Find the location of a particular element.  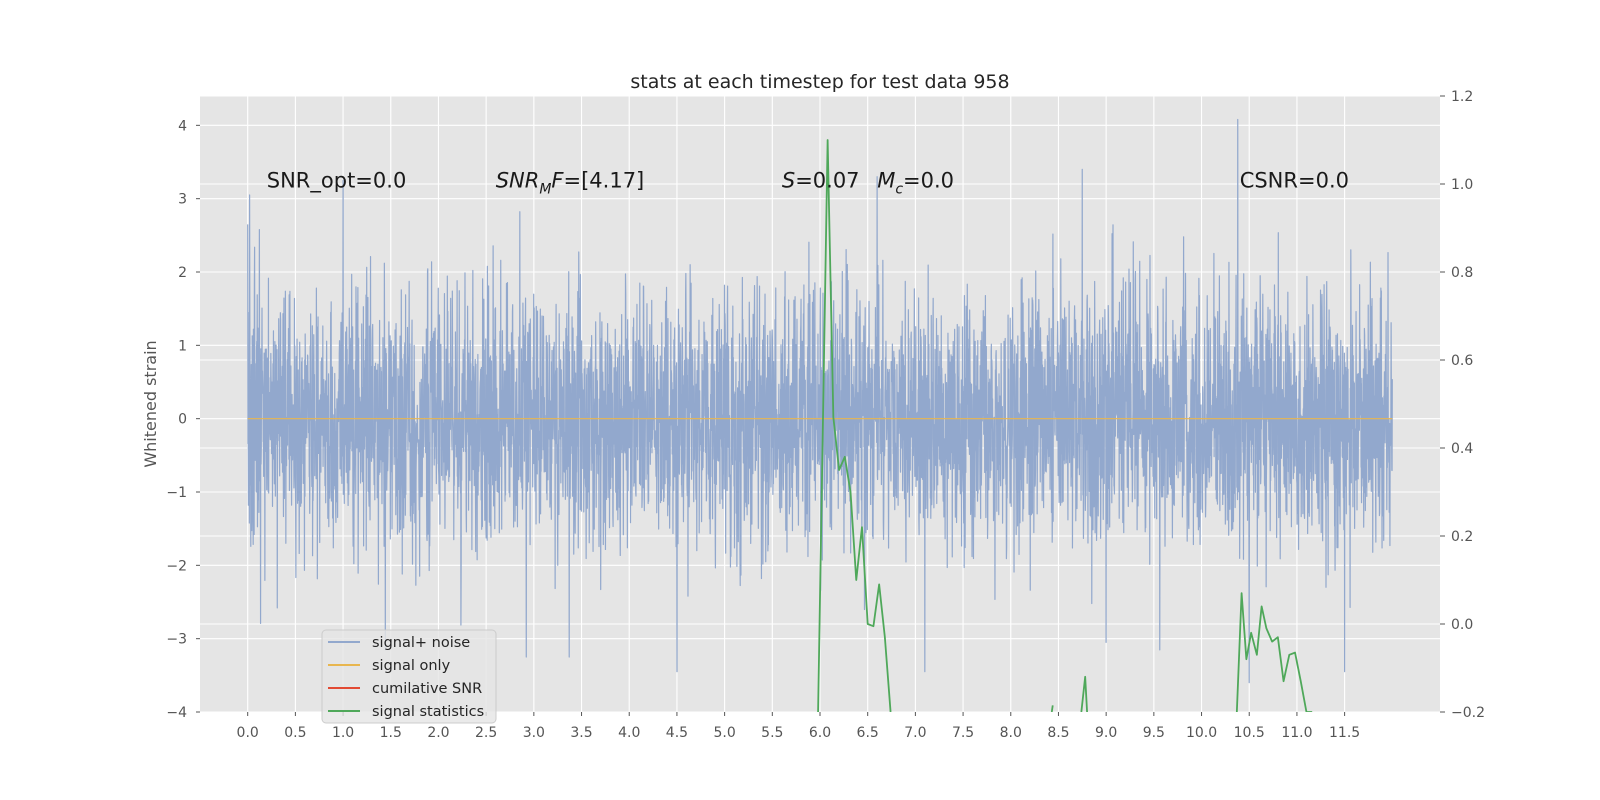

legend-label: signal+ noise is located at coordinates (421, 643).